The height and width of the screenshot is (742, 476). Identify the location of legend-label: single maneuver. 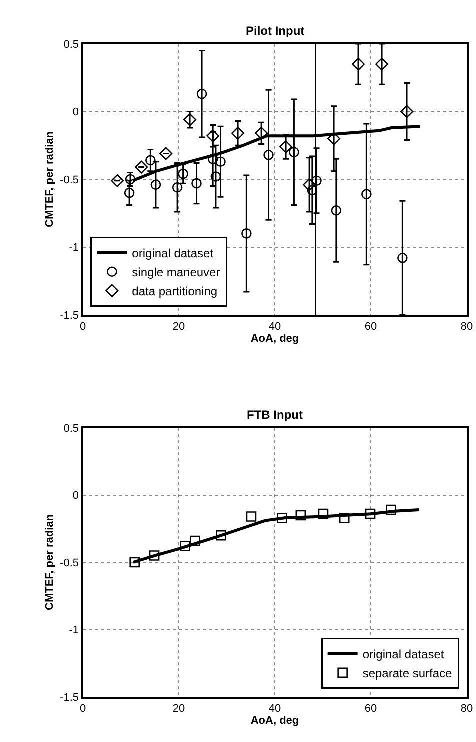
(176, 273).